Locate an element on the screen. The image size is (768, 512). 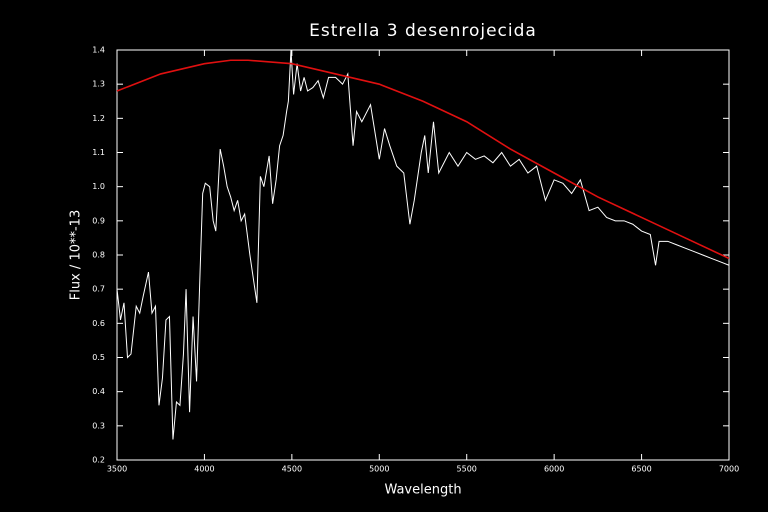
y-tick-label: 1.3 is located at coordinates (98, 84).